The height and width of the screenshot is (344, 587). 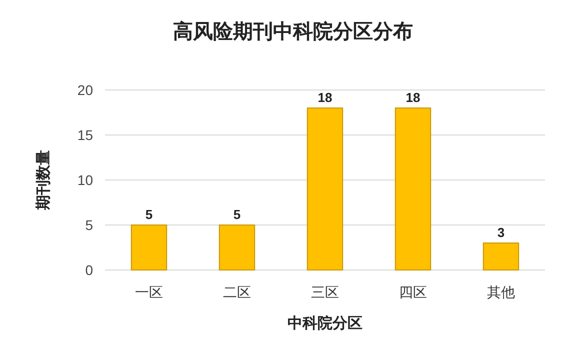 I want to click on data-label: 3, so click(x=501, y=232).